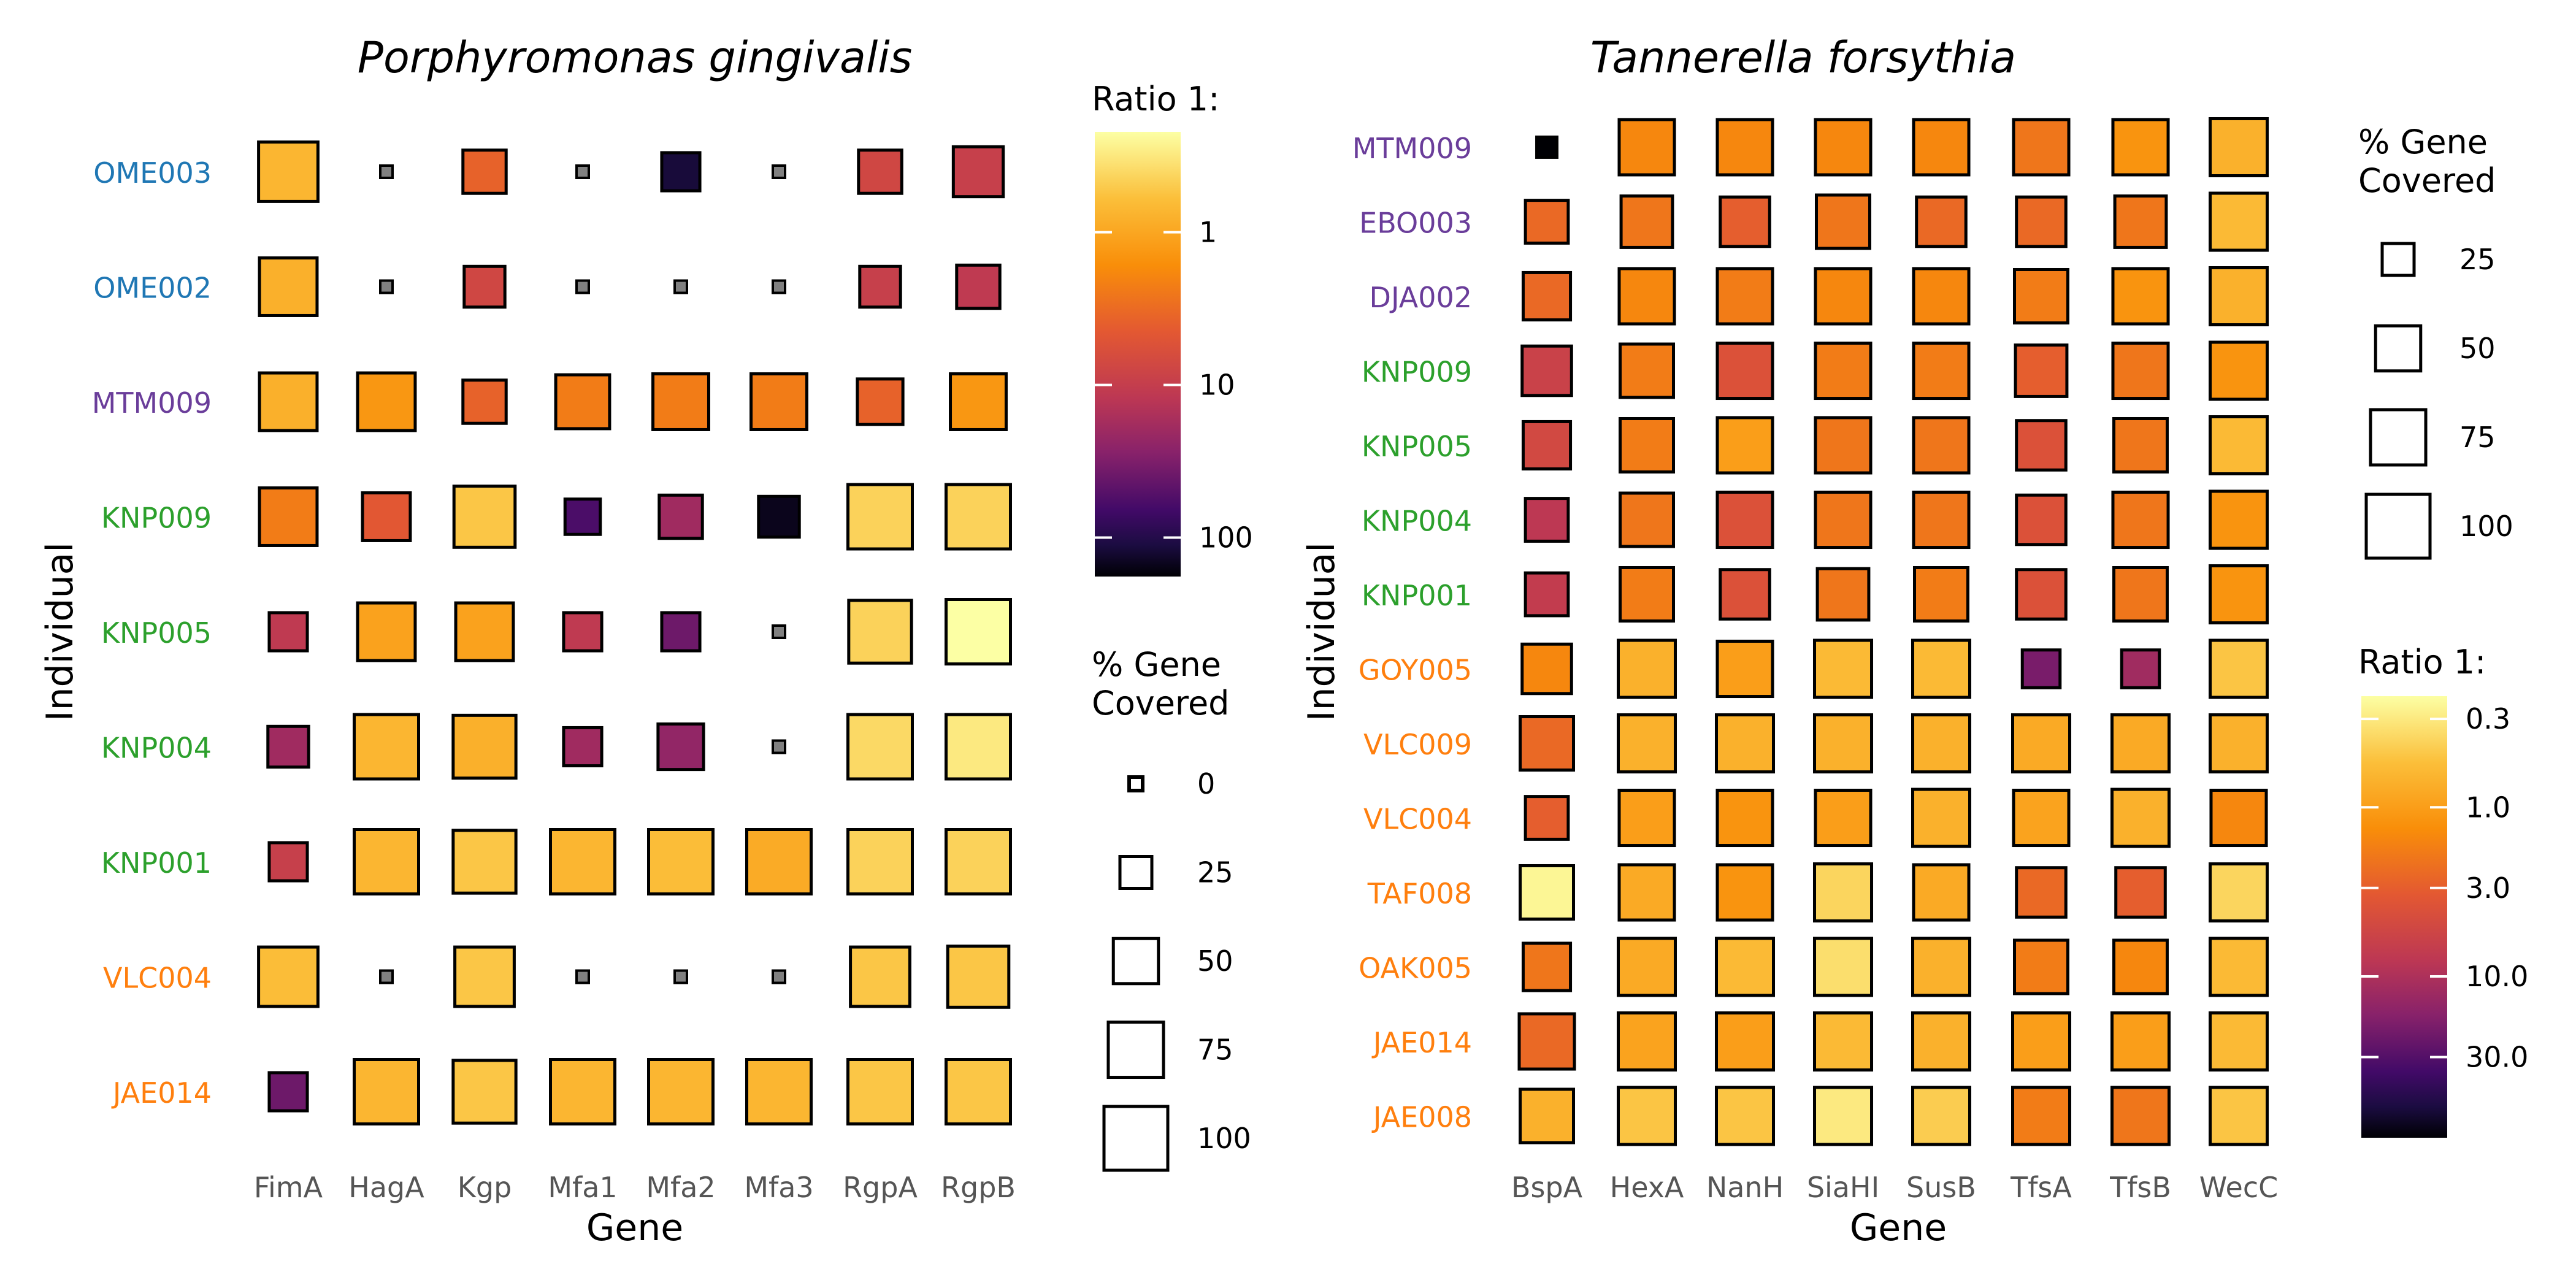  Describe the element at coordinates (880, 1187) in the screenshot. I see `gene-label: RgpA` at that location.